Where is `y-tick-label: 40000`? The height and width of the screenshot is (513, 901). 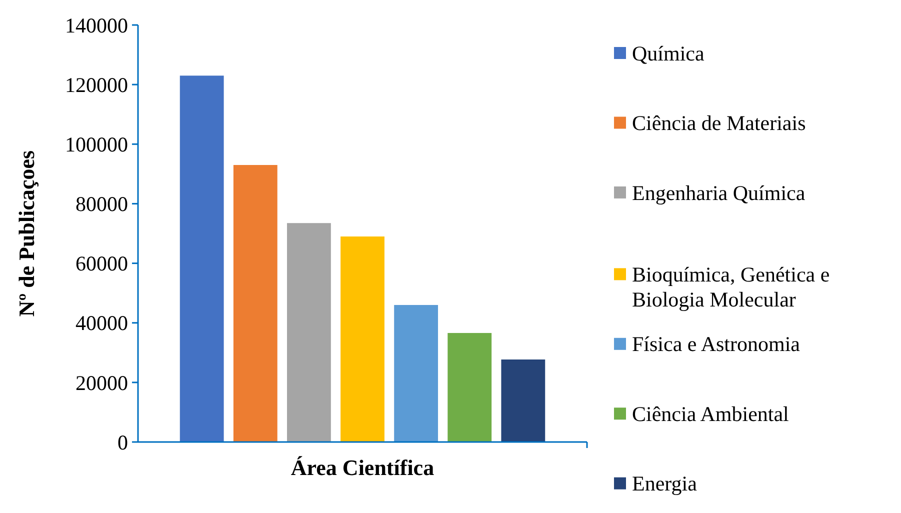 y-tick-label: 40000 is located at coordinates (102, 323).